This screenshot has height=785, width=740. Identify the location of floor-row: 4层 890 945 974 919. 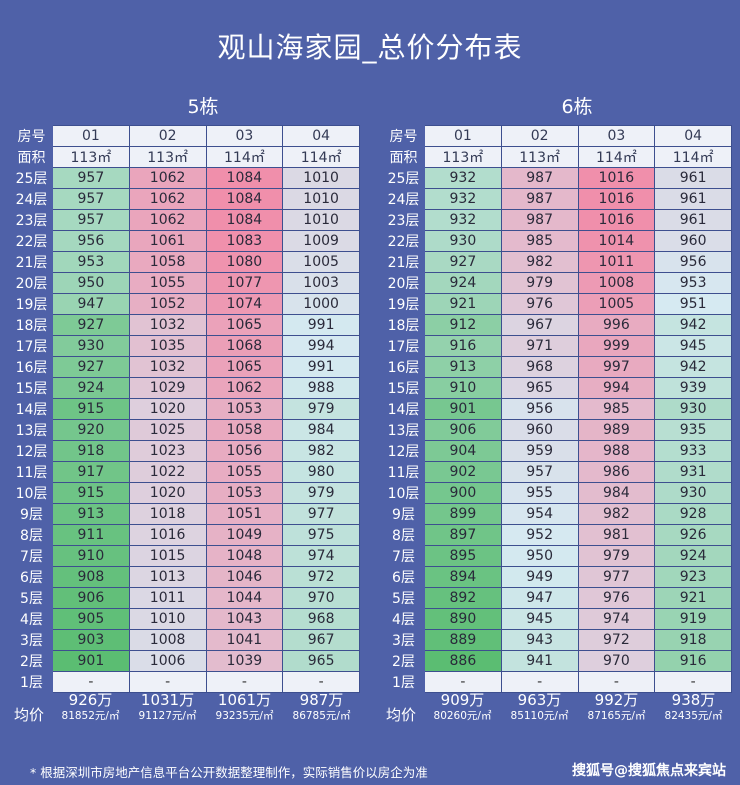
(557, 619).